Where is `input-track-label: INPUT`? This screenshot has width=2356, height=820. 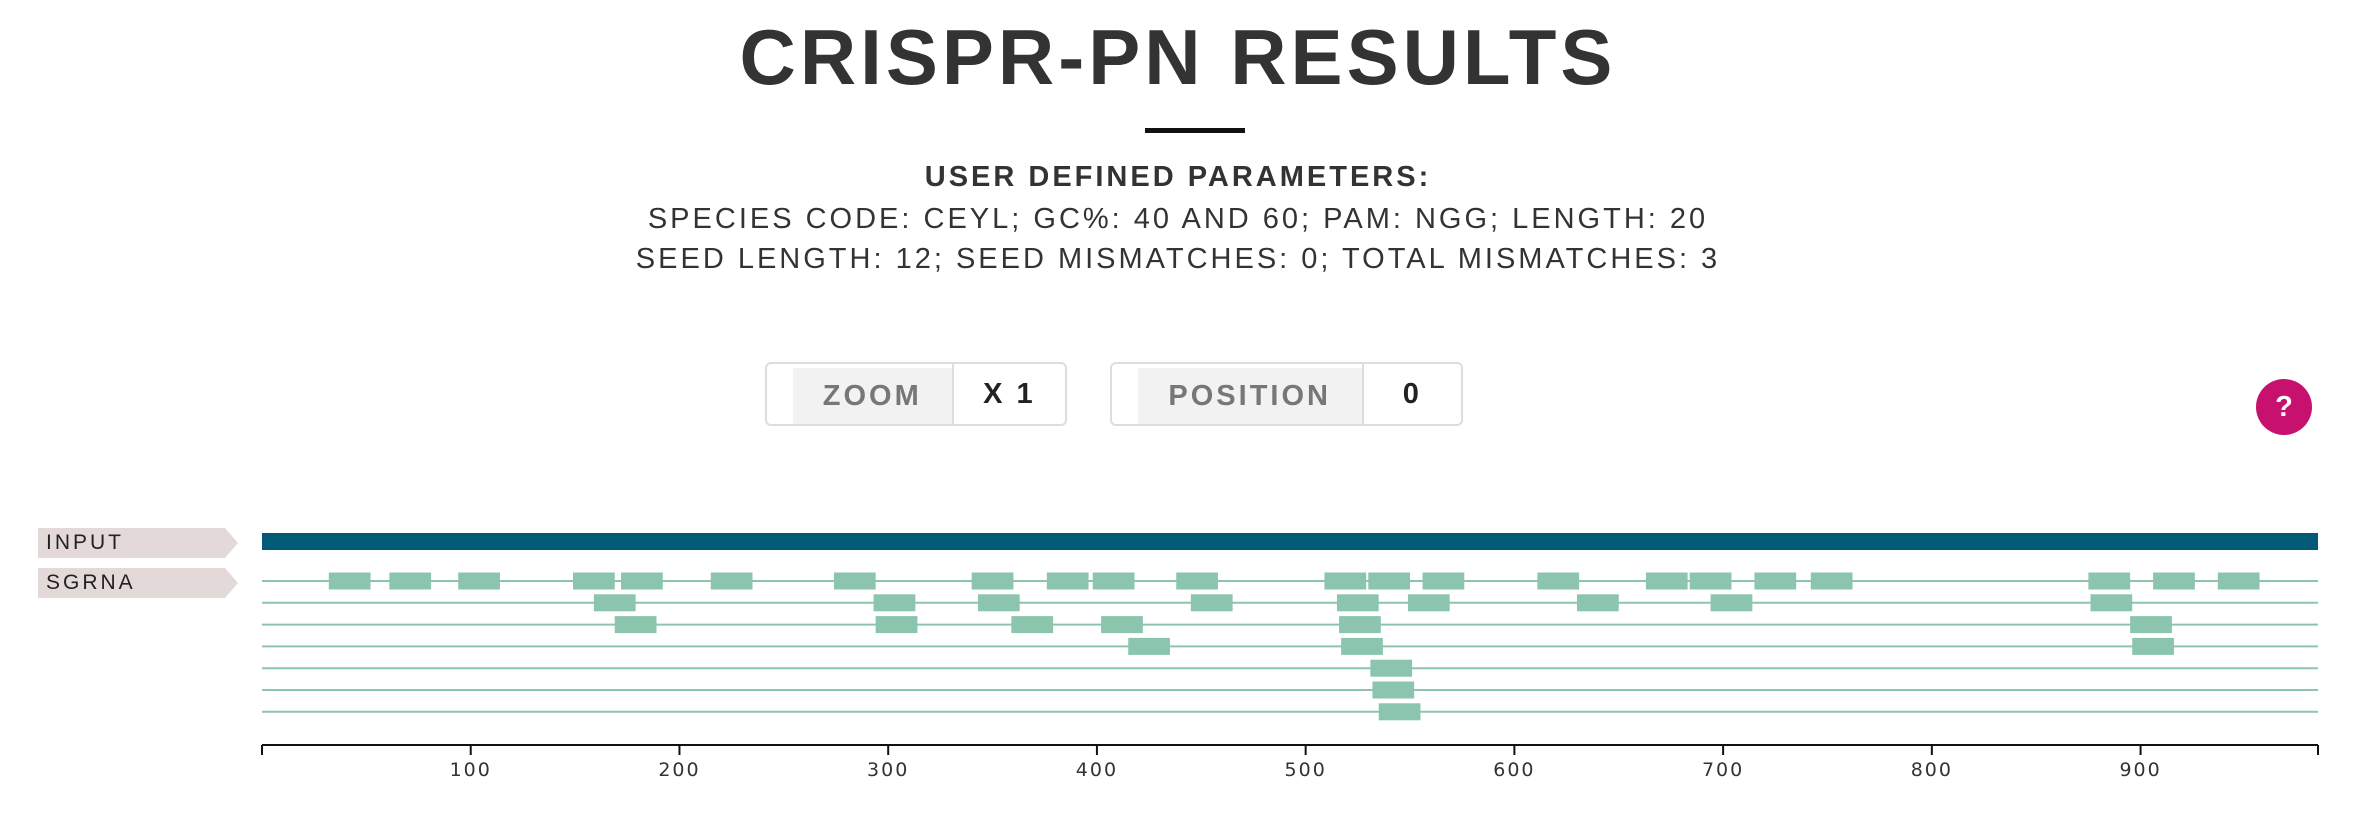 input-track-label: INPUT is located at coordinates (138, 543).